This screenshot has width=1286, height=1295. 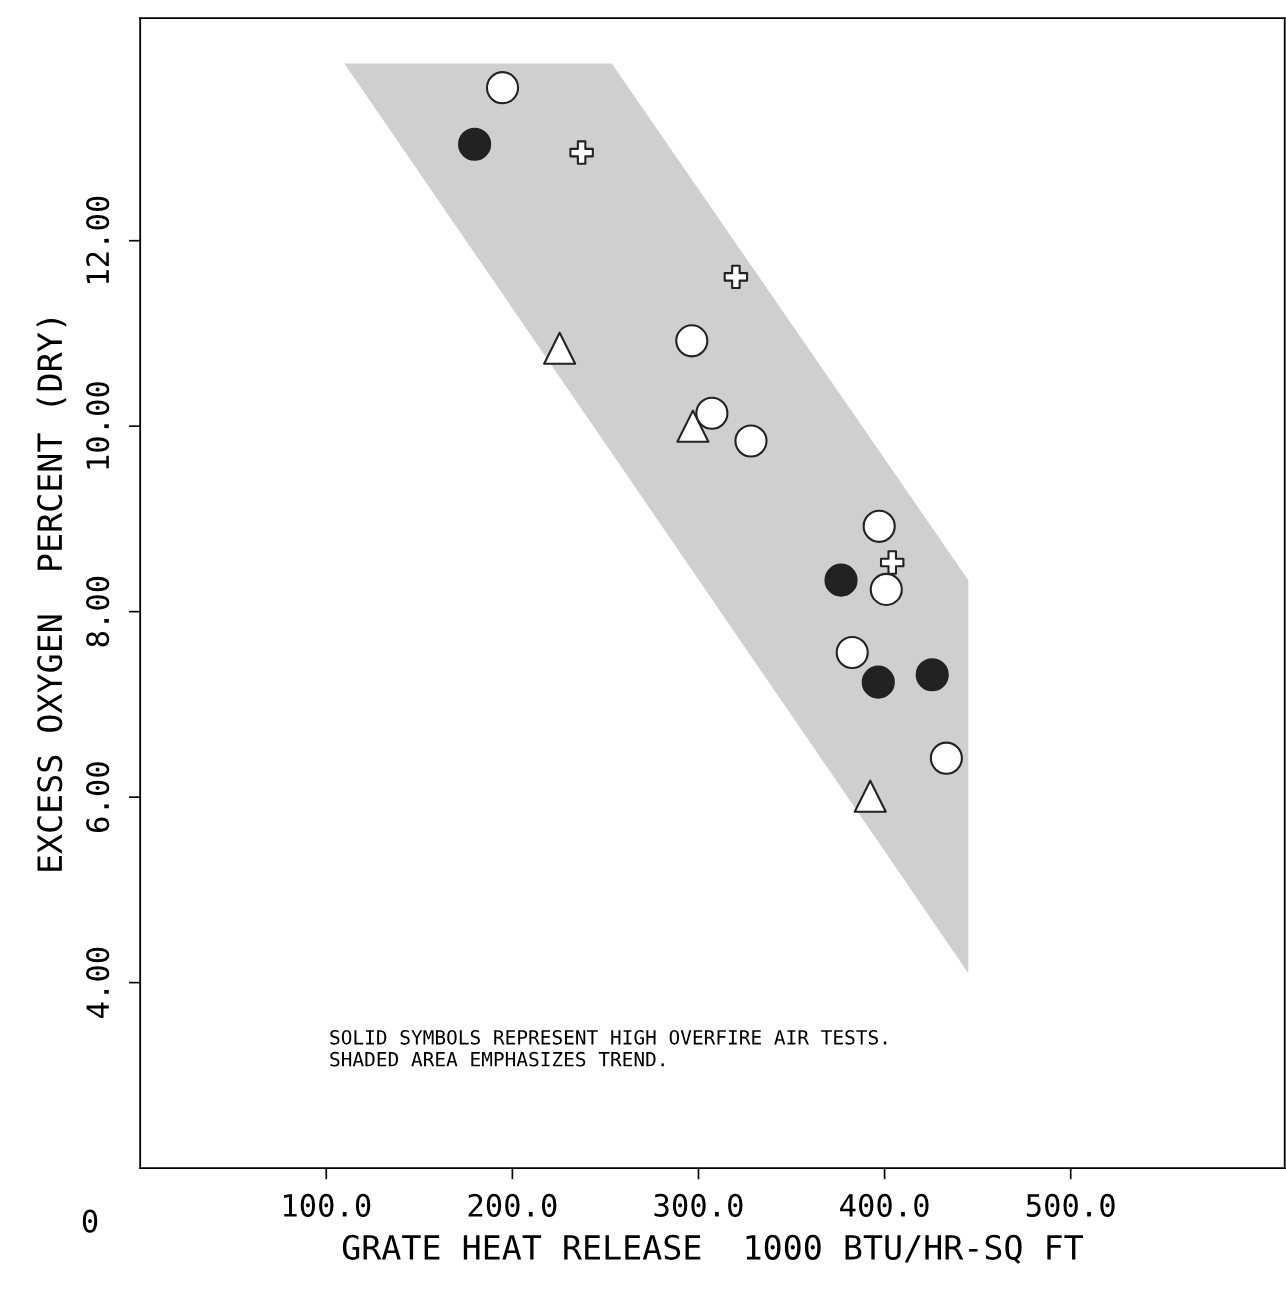 I want to click on x-tick-label: 300.0, so click(x=698, y=1205).